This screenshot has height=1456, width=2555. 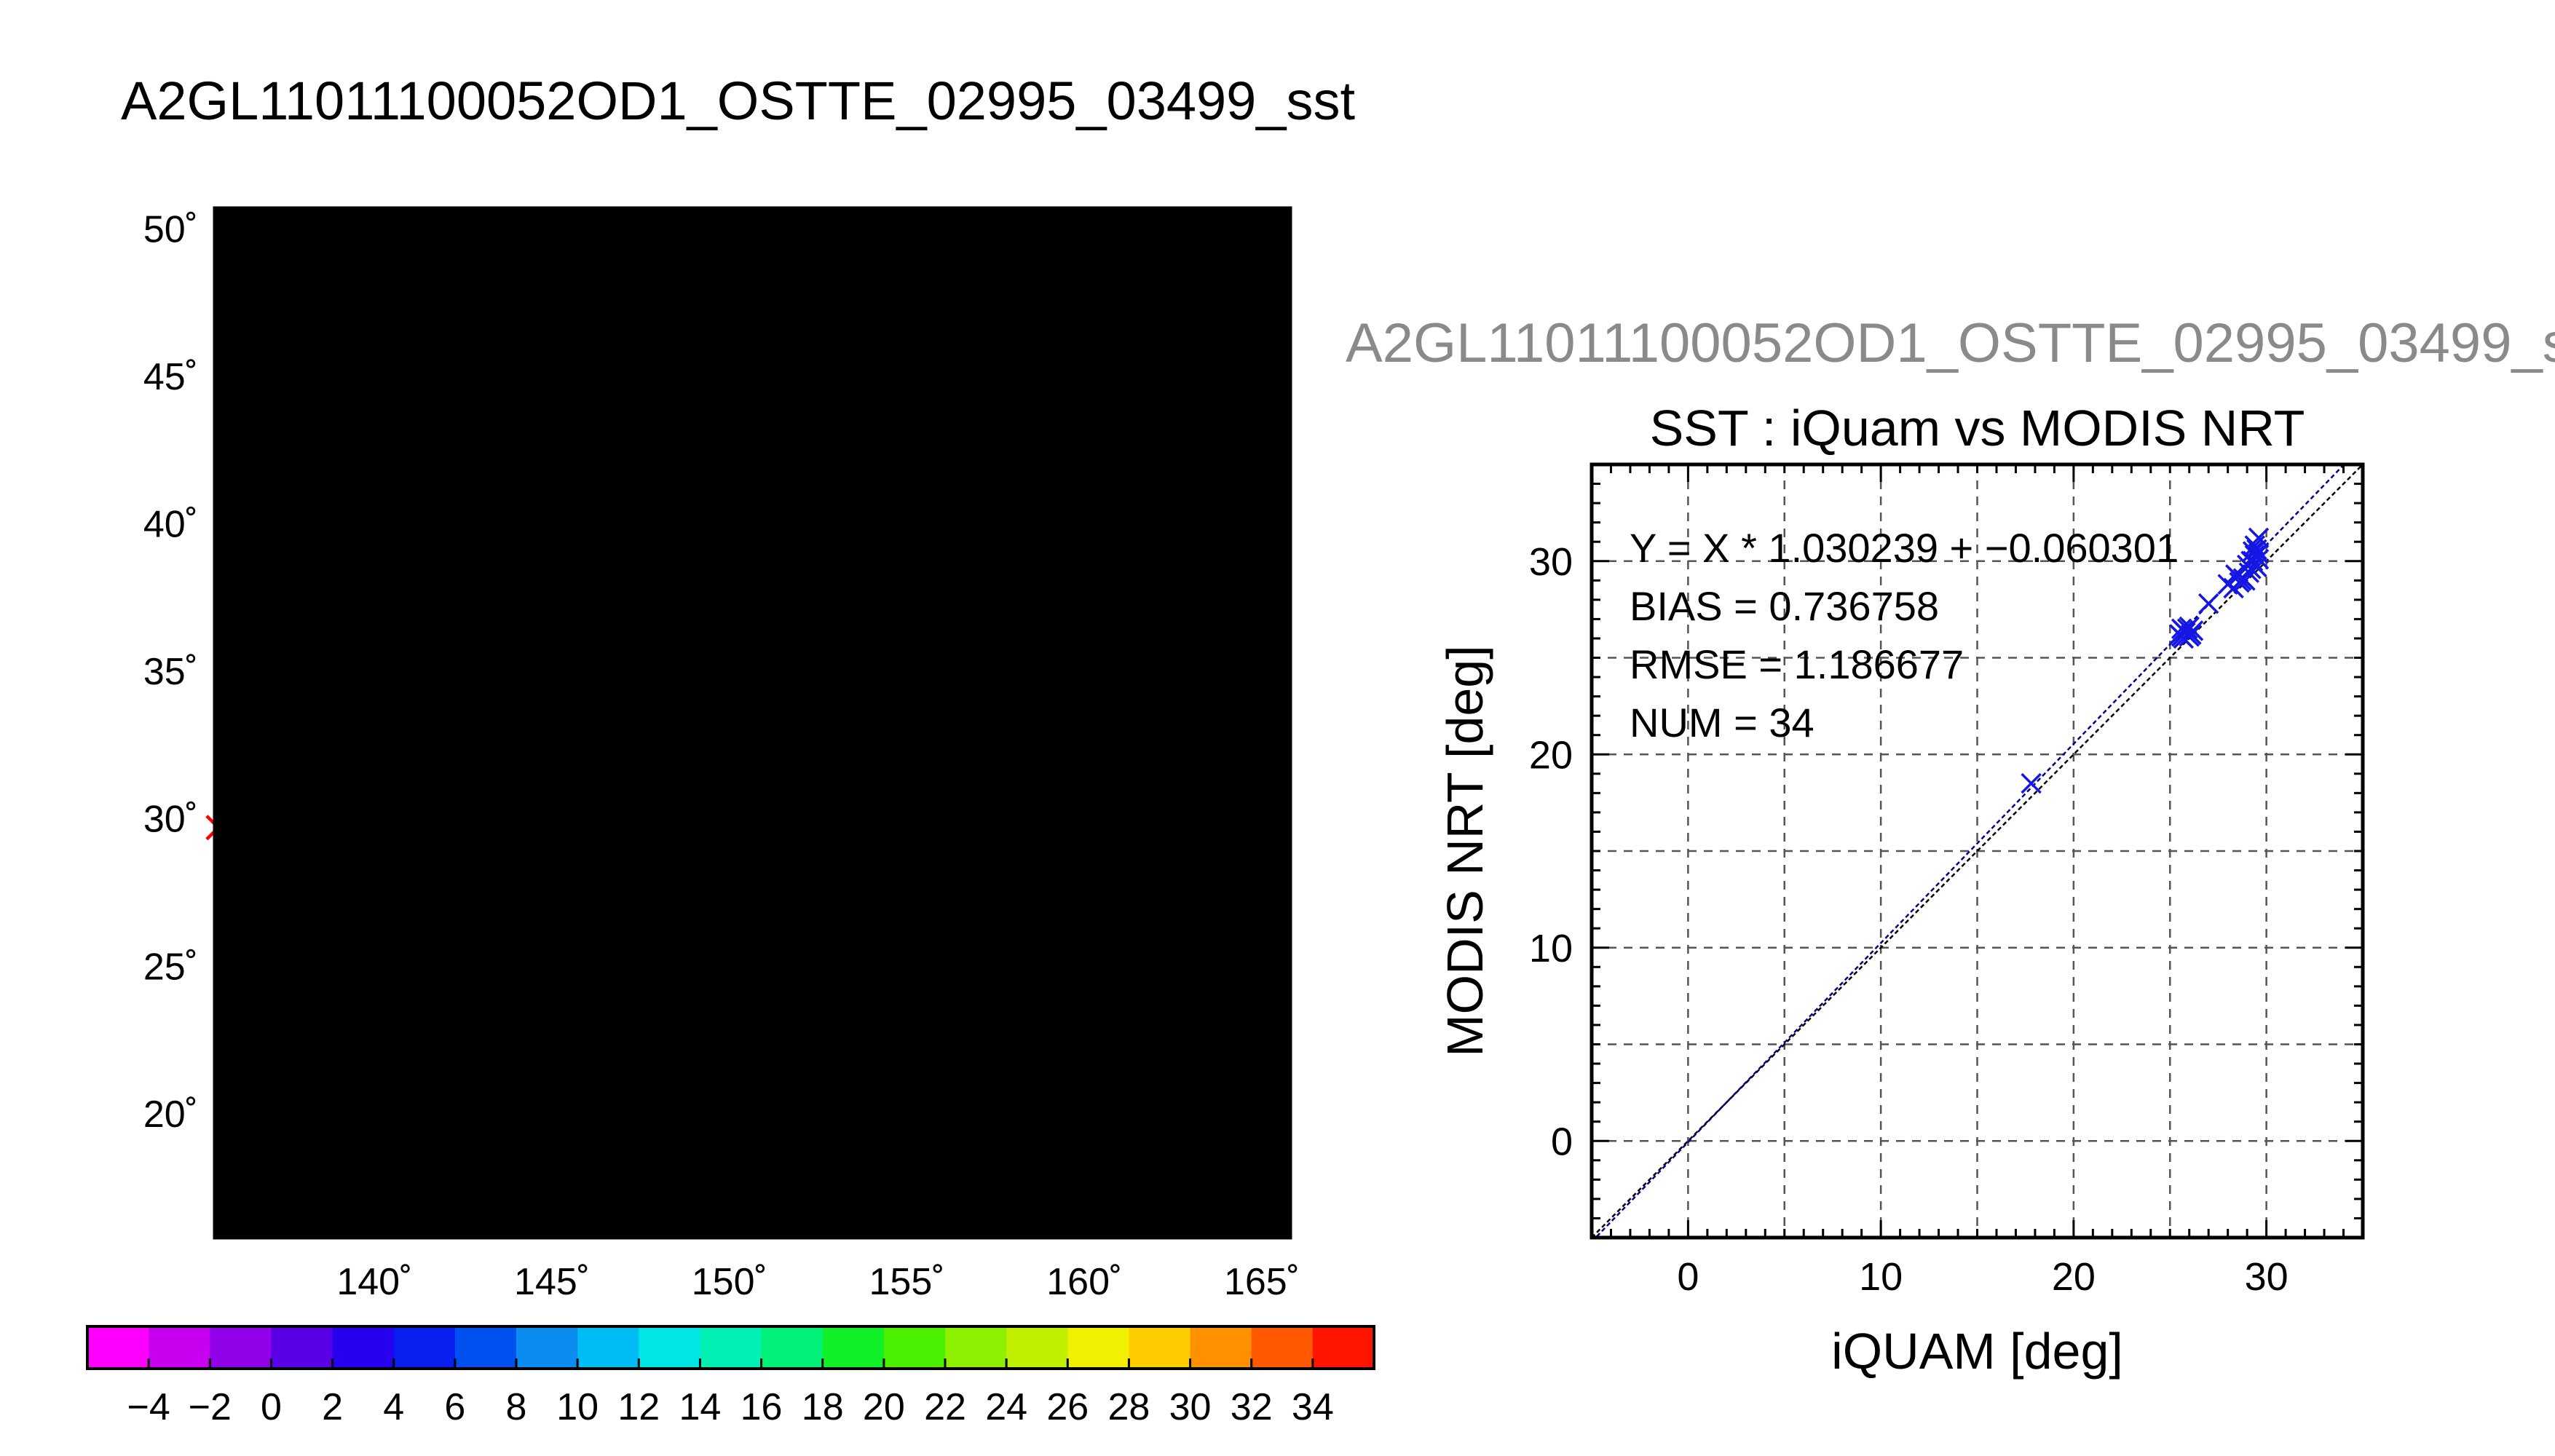 What do you see at coordinates (393, 1407) in the screenshot?
I see `colorbar-tick-label: 4` at bounding box center [393, 1407].